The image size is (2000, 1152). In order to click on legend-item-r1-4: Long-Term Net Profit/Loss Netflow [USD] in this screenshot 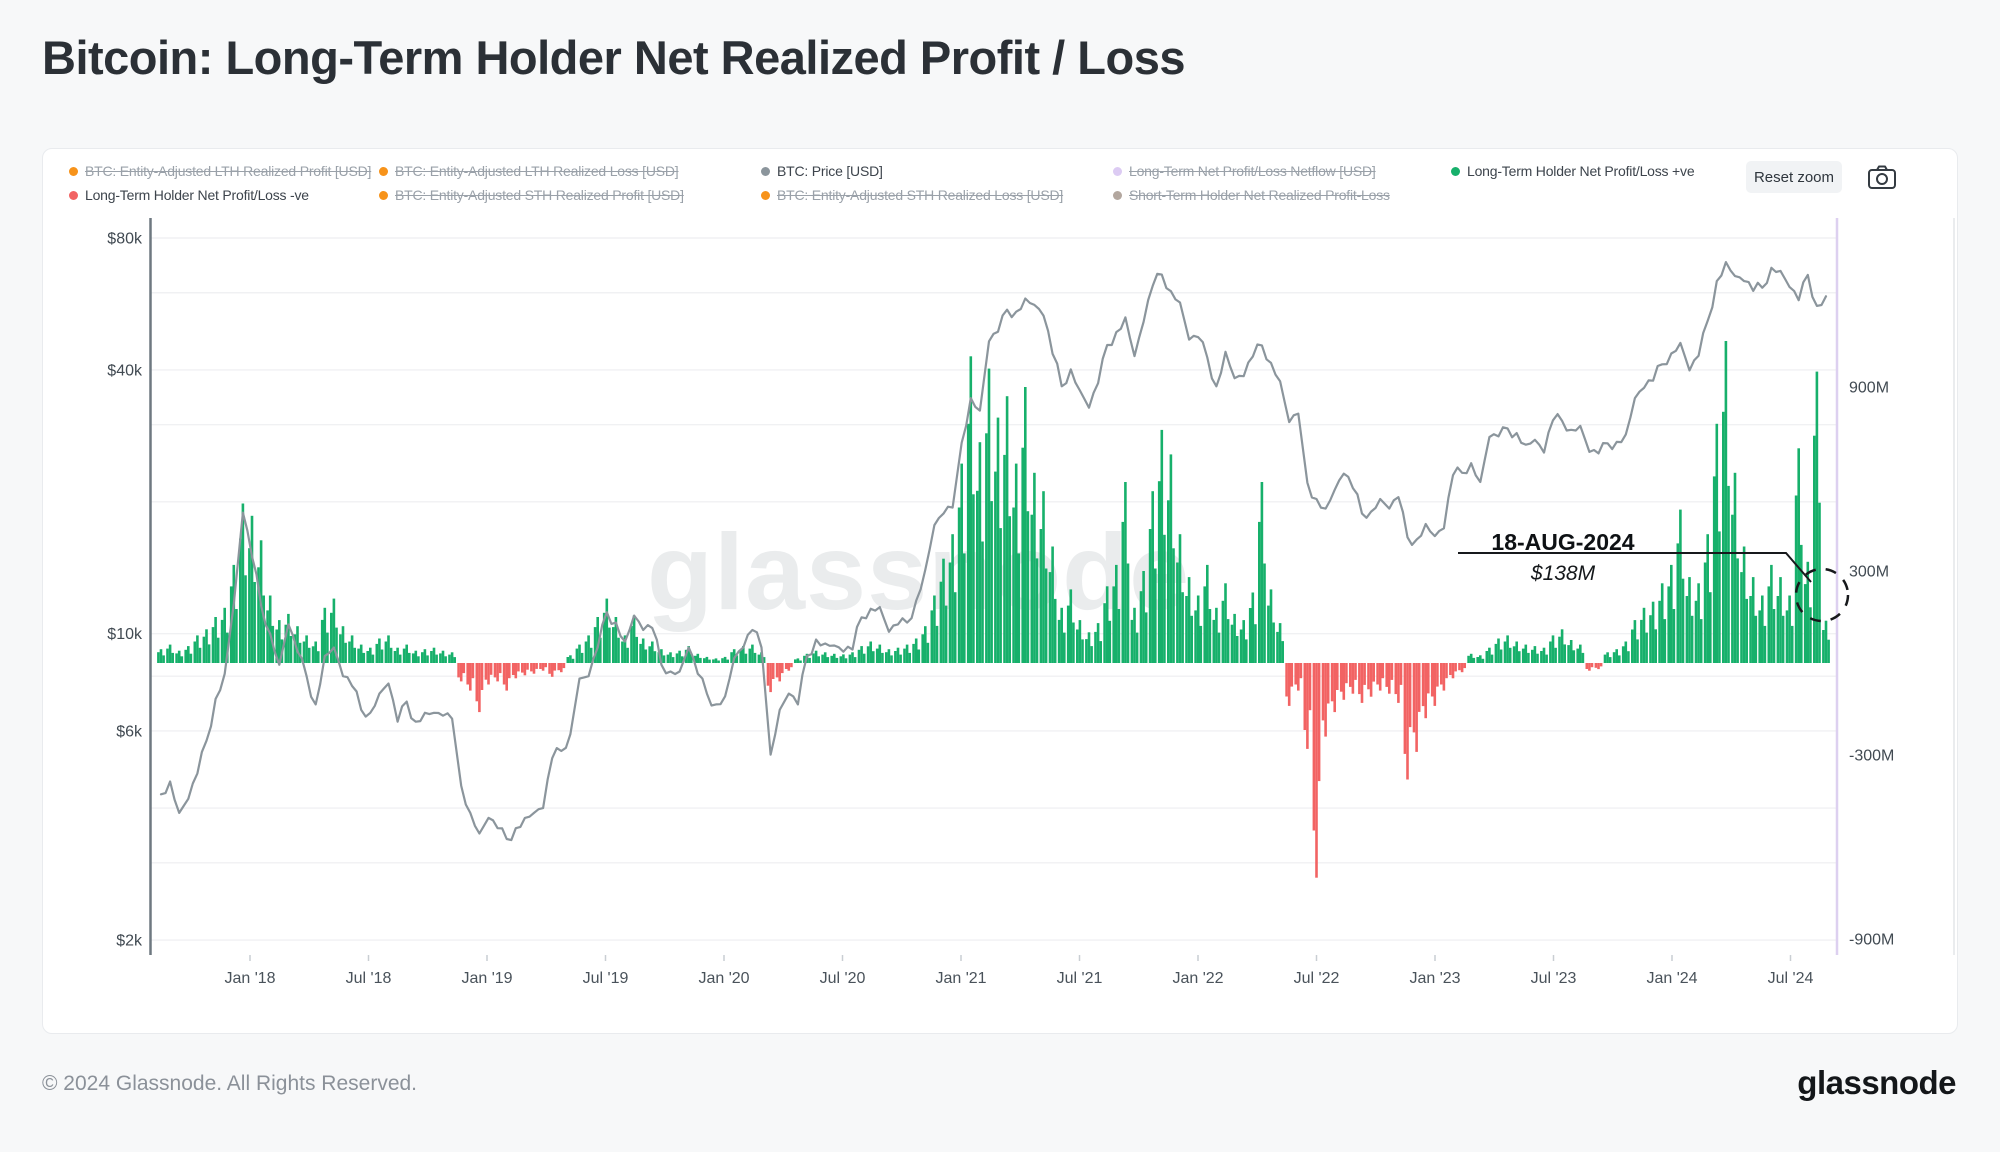, I will do `click(1244, 171)`.